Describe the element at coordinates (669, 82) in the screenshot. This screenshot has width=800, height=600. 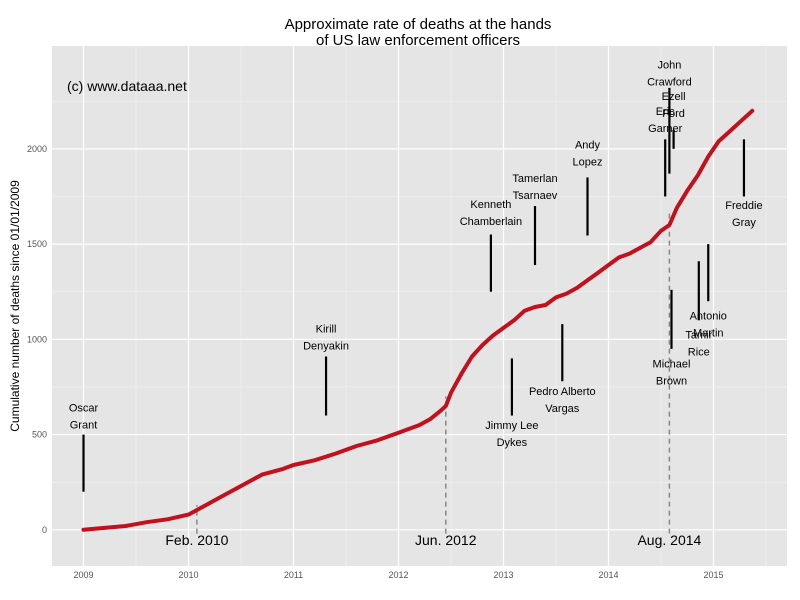
I see `annotation-label: Crawford` at that location.